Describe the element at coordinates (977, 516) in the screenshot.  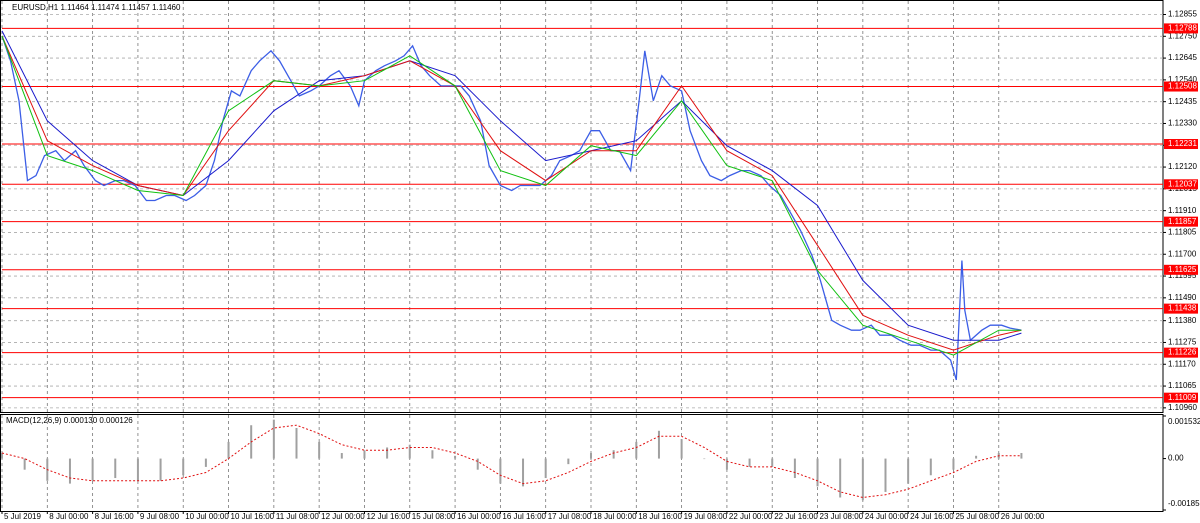
I see `x-tick-label: 25 Jul 08:00` at that location.